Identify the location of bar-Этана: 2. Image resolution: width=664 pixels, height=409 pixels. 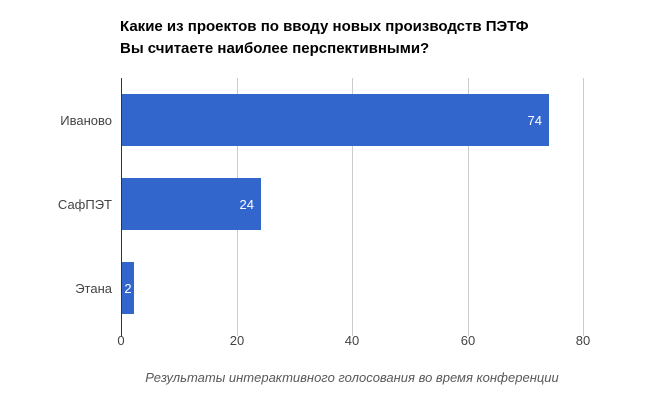
(128, 288).